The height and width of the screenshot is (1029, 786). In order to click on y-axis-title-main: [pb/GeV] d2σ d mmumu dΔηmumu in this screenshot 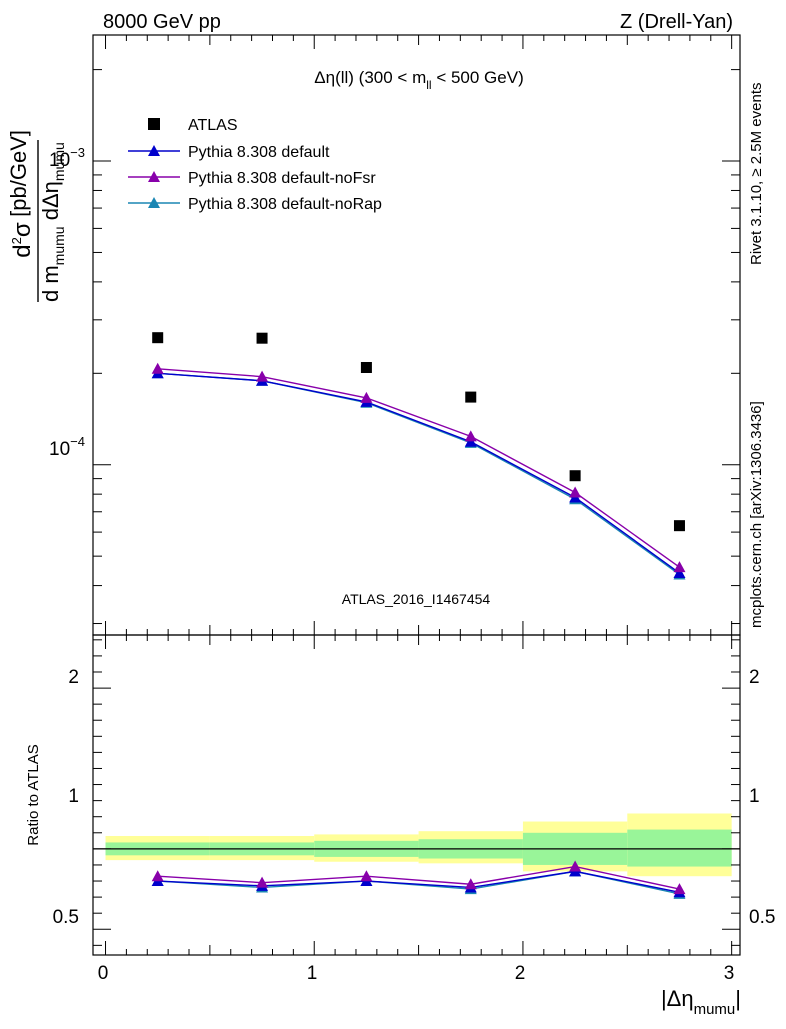, I will do `click(36, 216)`.